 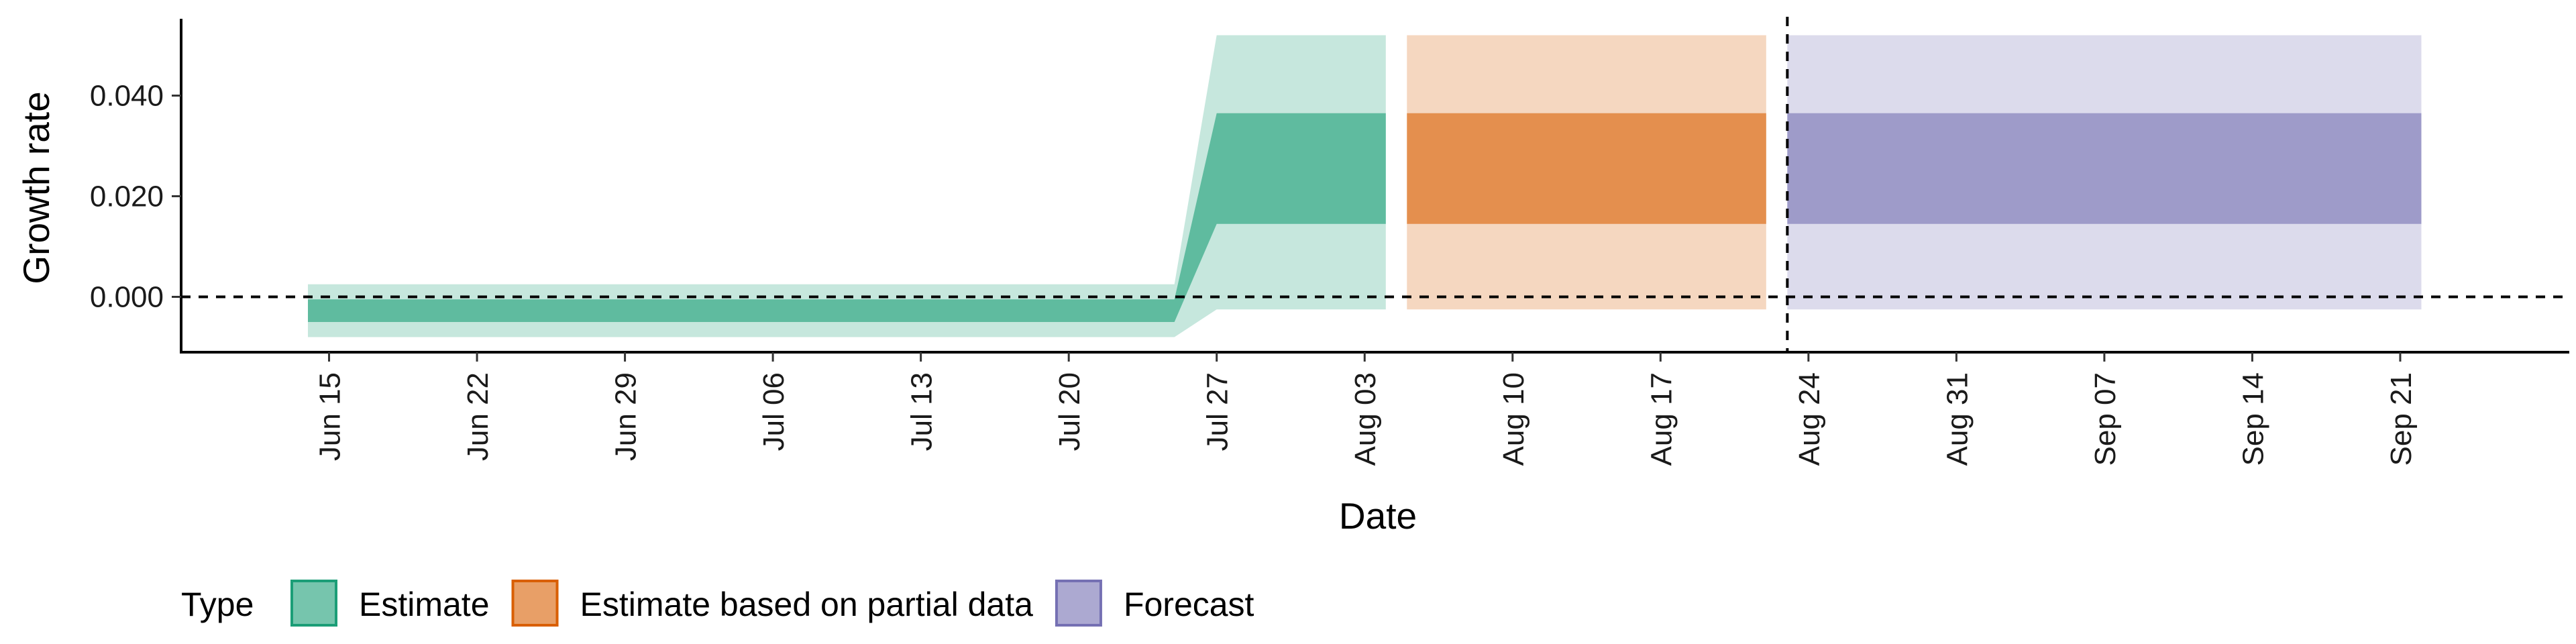 What do you see at coordinates (1189, 604) in the screenshot?
I see `legend-label: Forecast` at bounding box center [1189, 604].